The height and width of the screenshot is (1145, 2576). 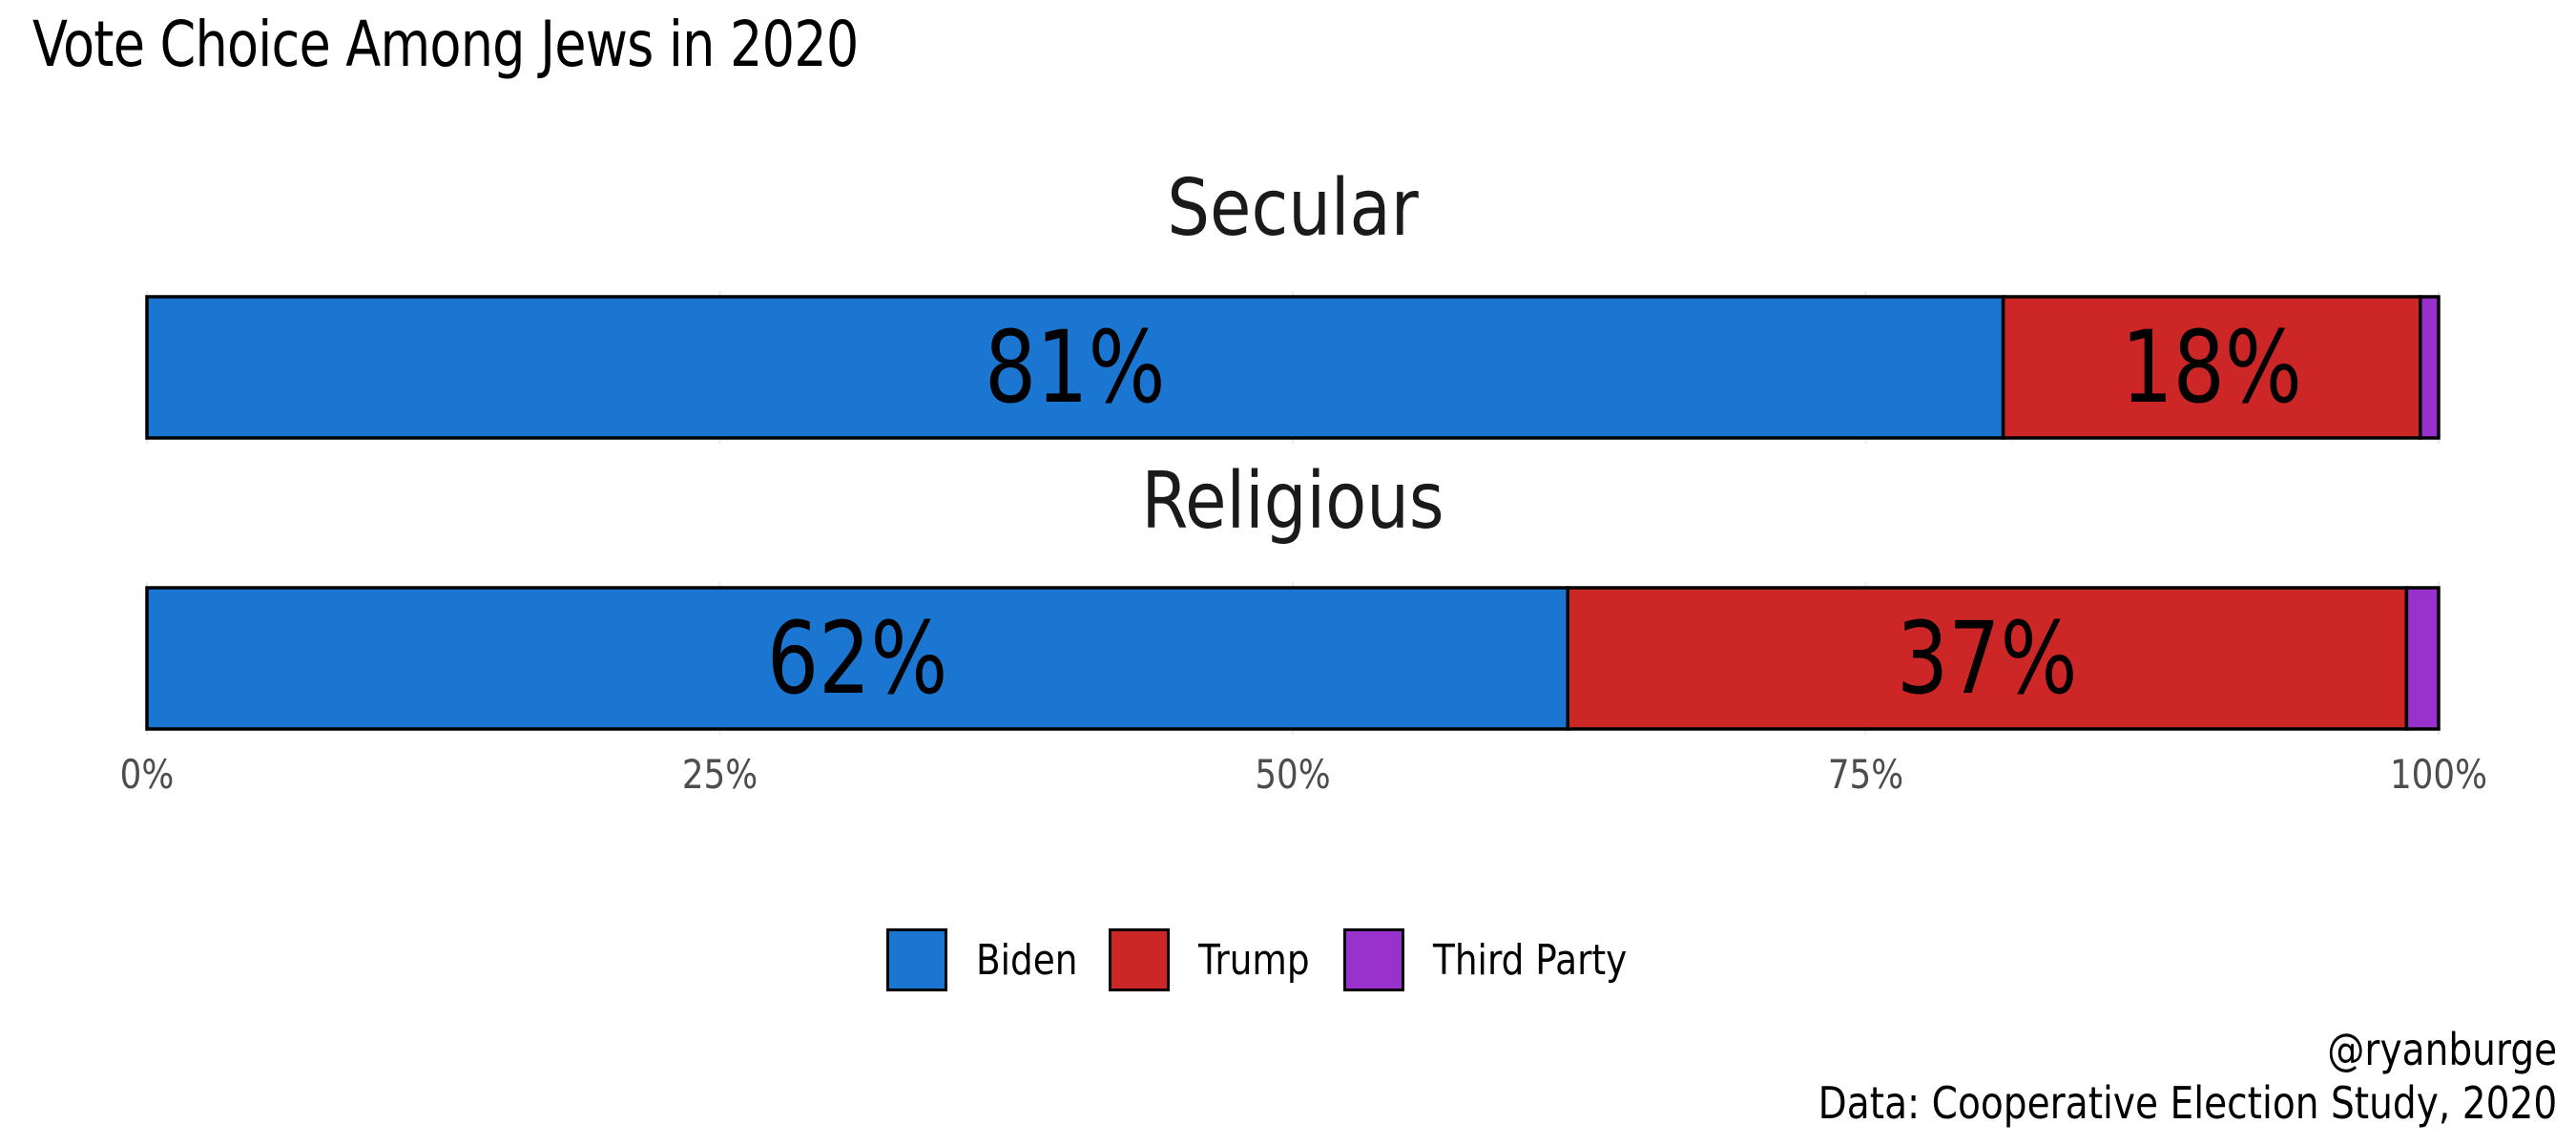 What do you see at coordinates (1292, 501) in the screenshot?
I see `facet-label: Religious` at bounding box center [1292, 501].